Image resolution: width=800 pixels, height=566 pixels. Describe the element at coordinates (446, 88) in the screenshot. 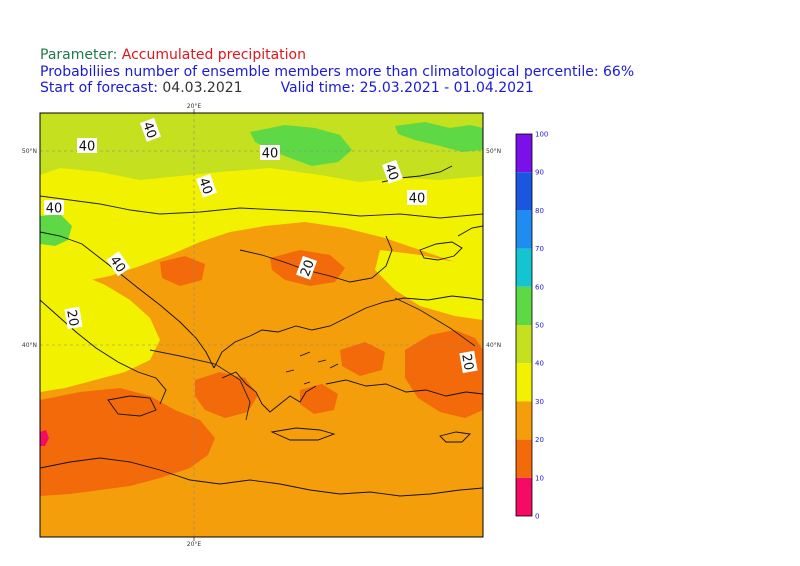

I see `valid-time-value: 25.03.2021 - 01.04.2021` at that location.